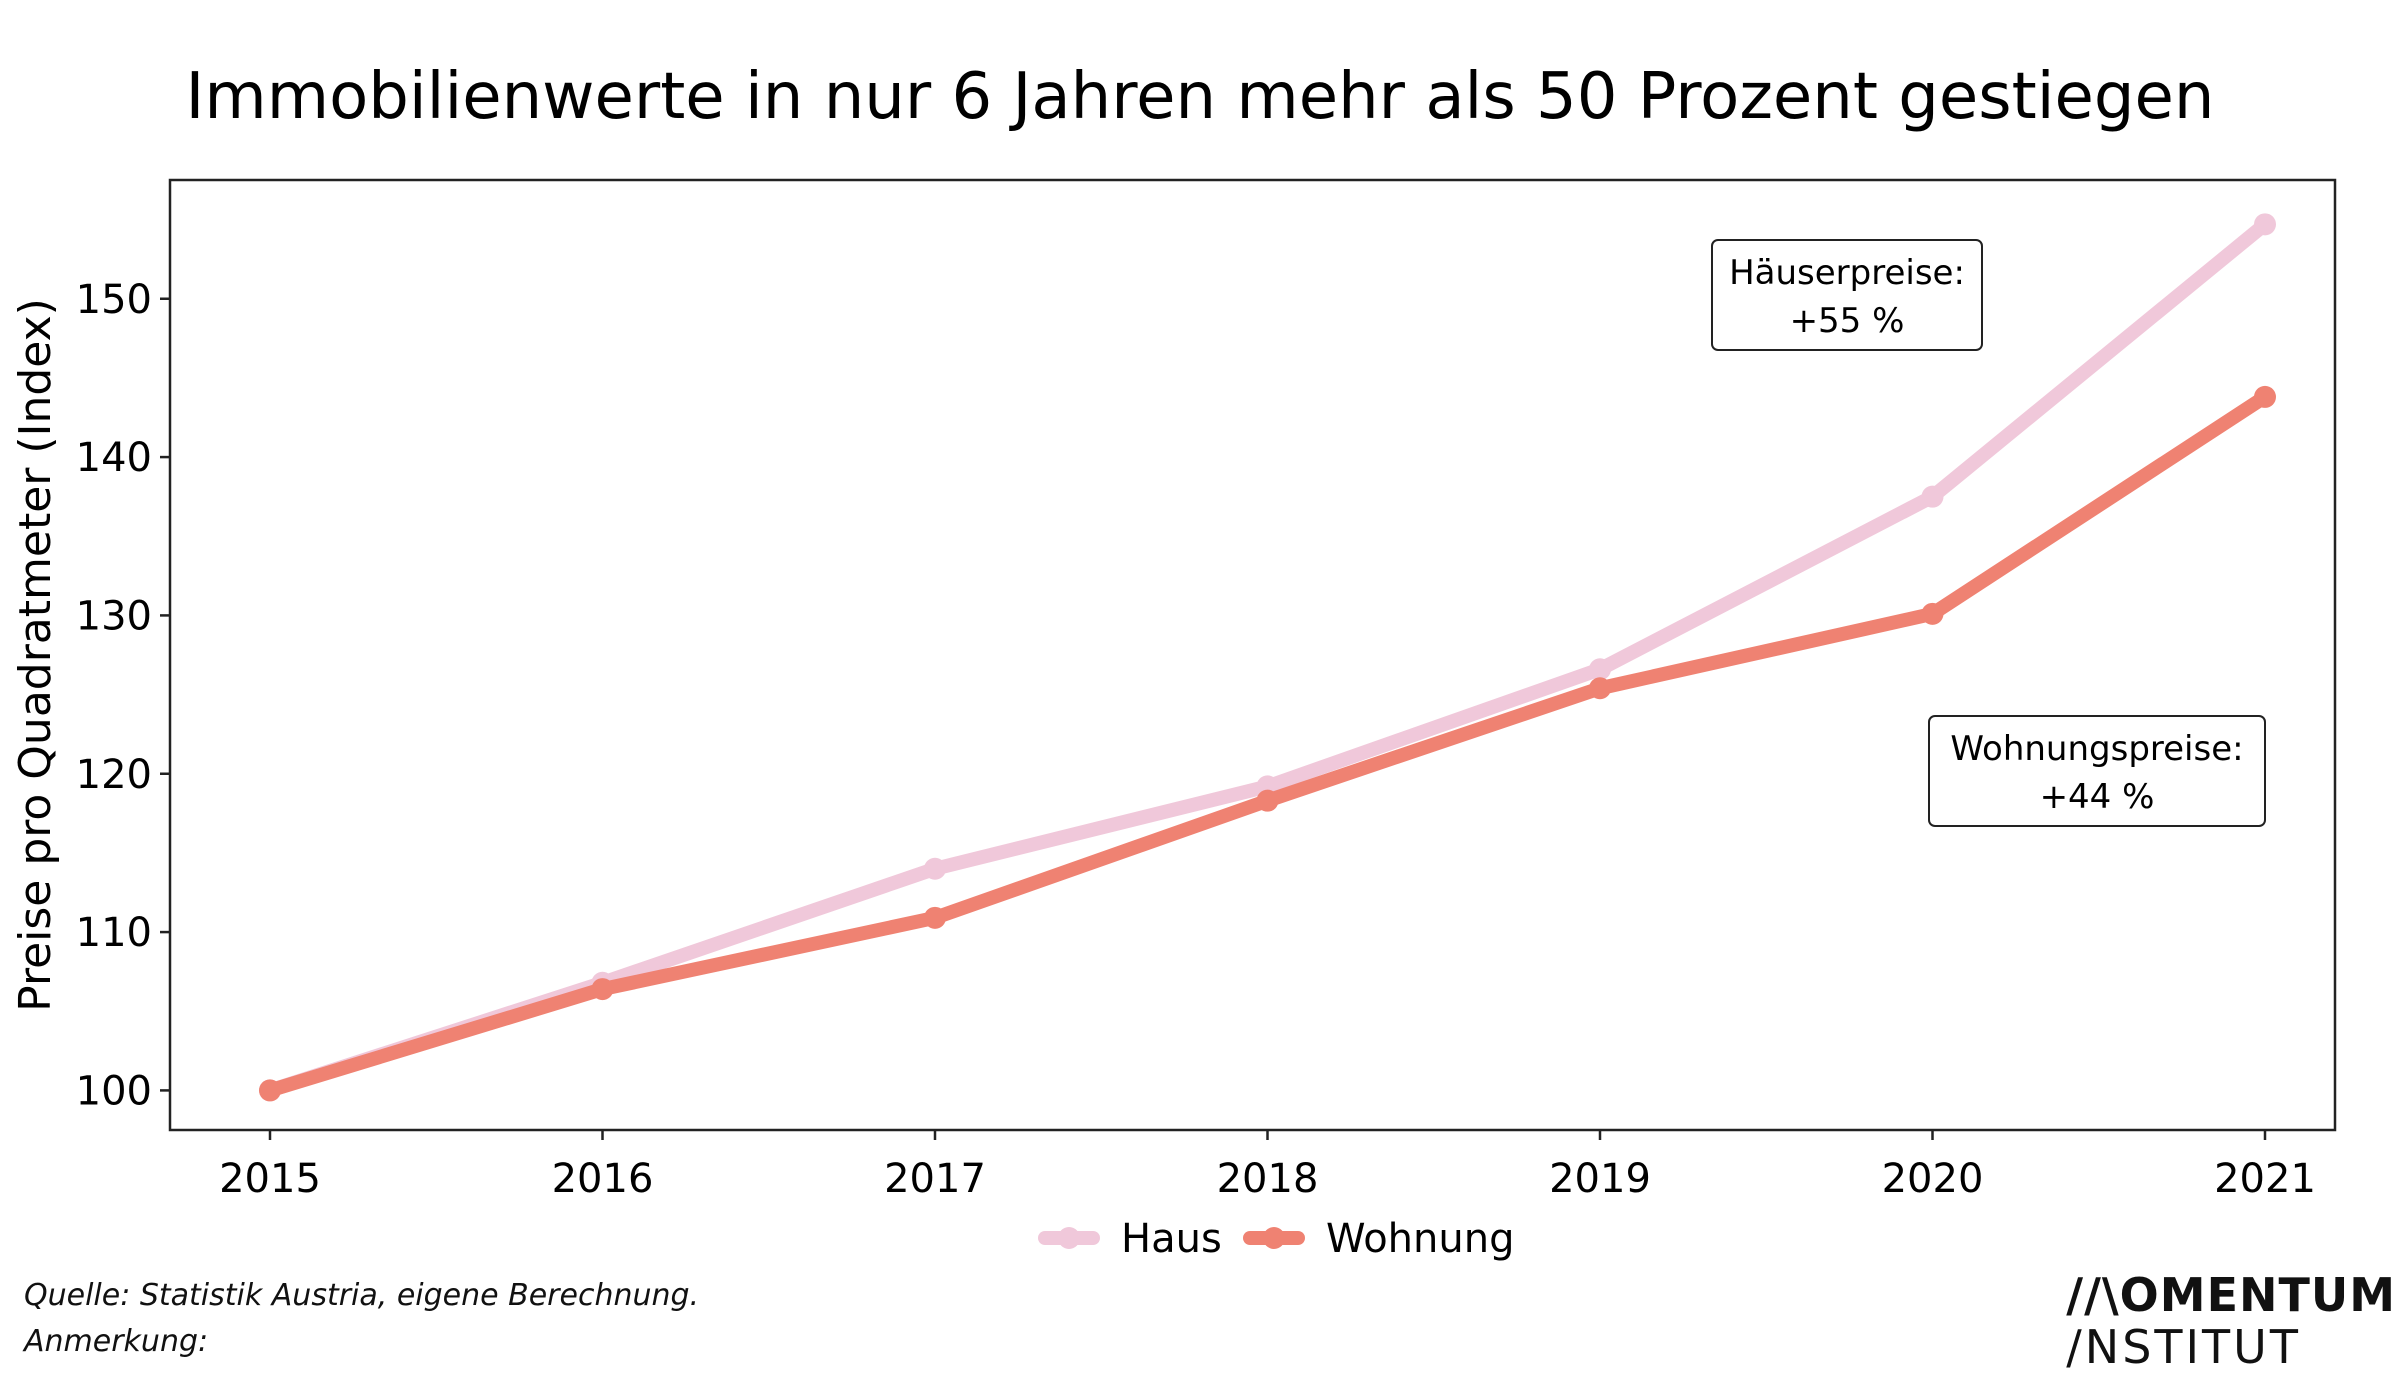 The height and width of the screenshot is (1374, 2400). Describe the element at coordinates (270, 1179) in the screenshot. I see `x-tick-label: 2015` at that location.